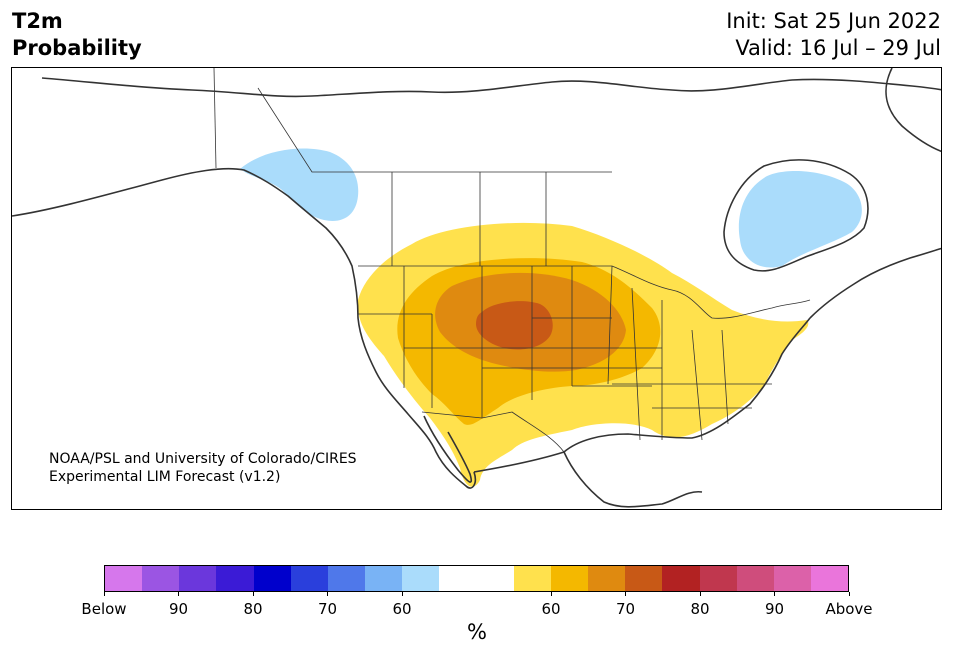 Image resolution: width=953 pixels, height=659 pixels. What do you see at coordinates (165, 477) in the screenshot?
I see `credit-line-2: Experimental LIM Forecast (v1.2)` at bounding box center [165, 477].